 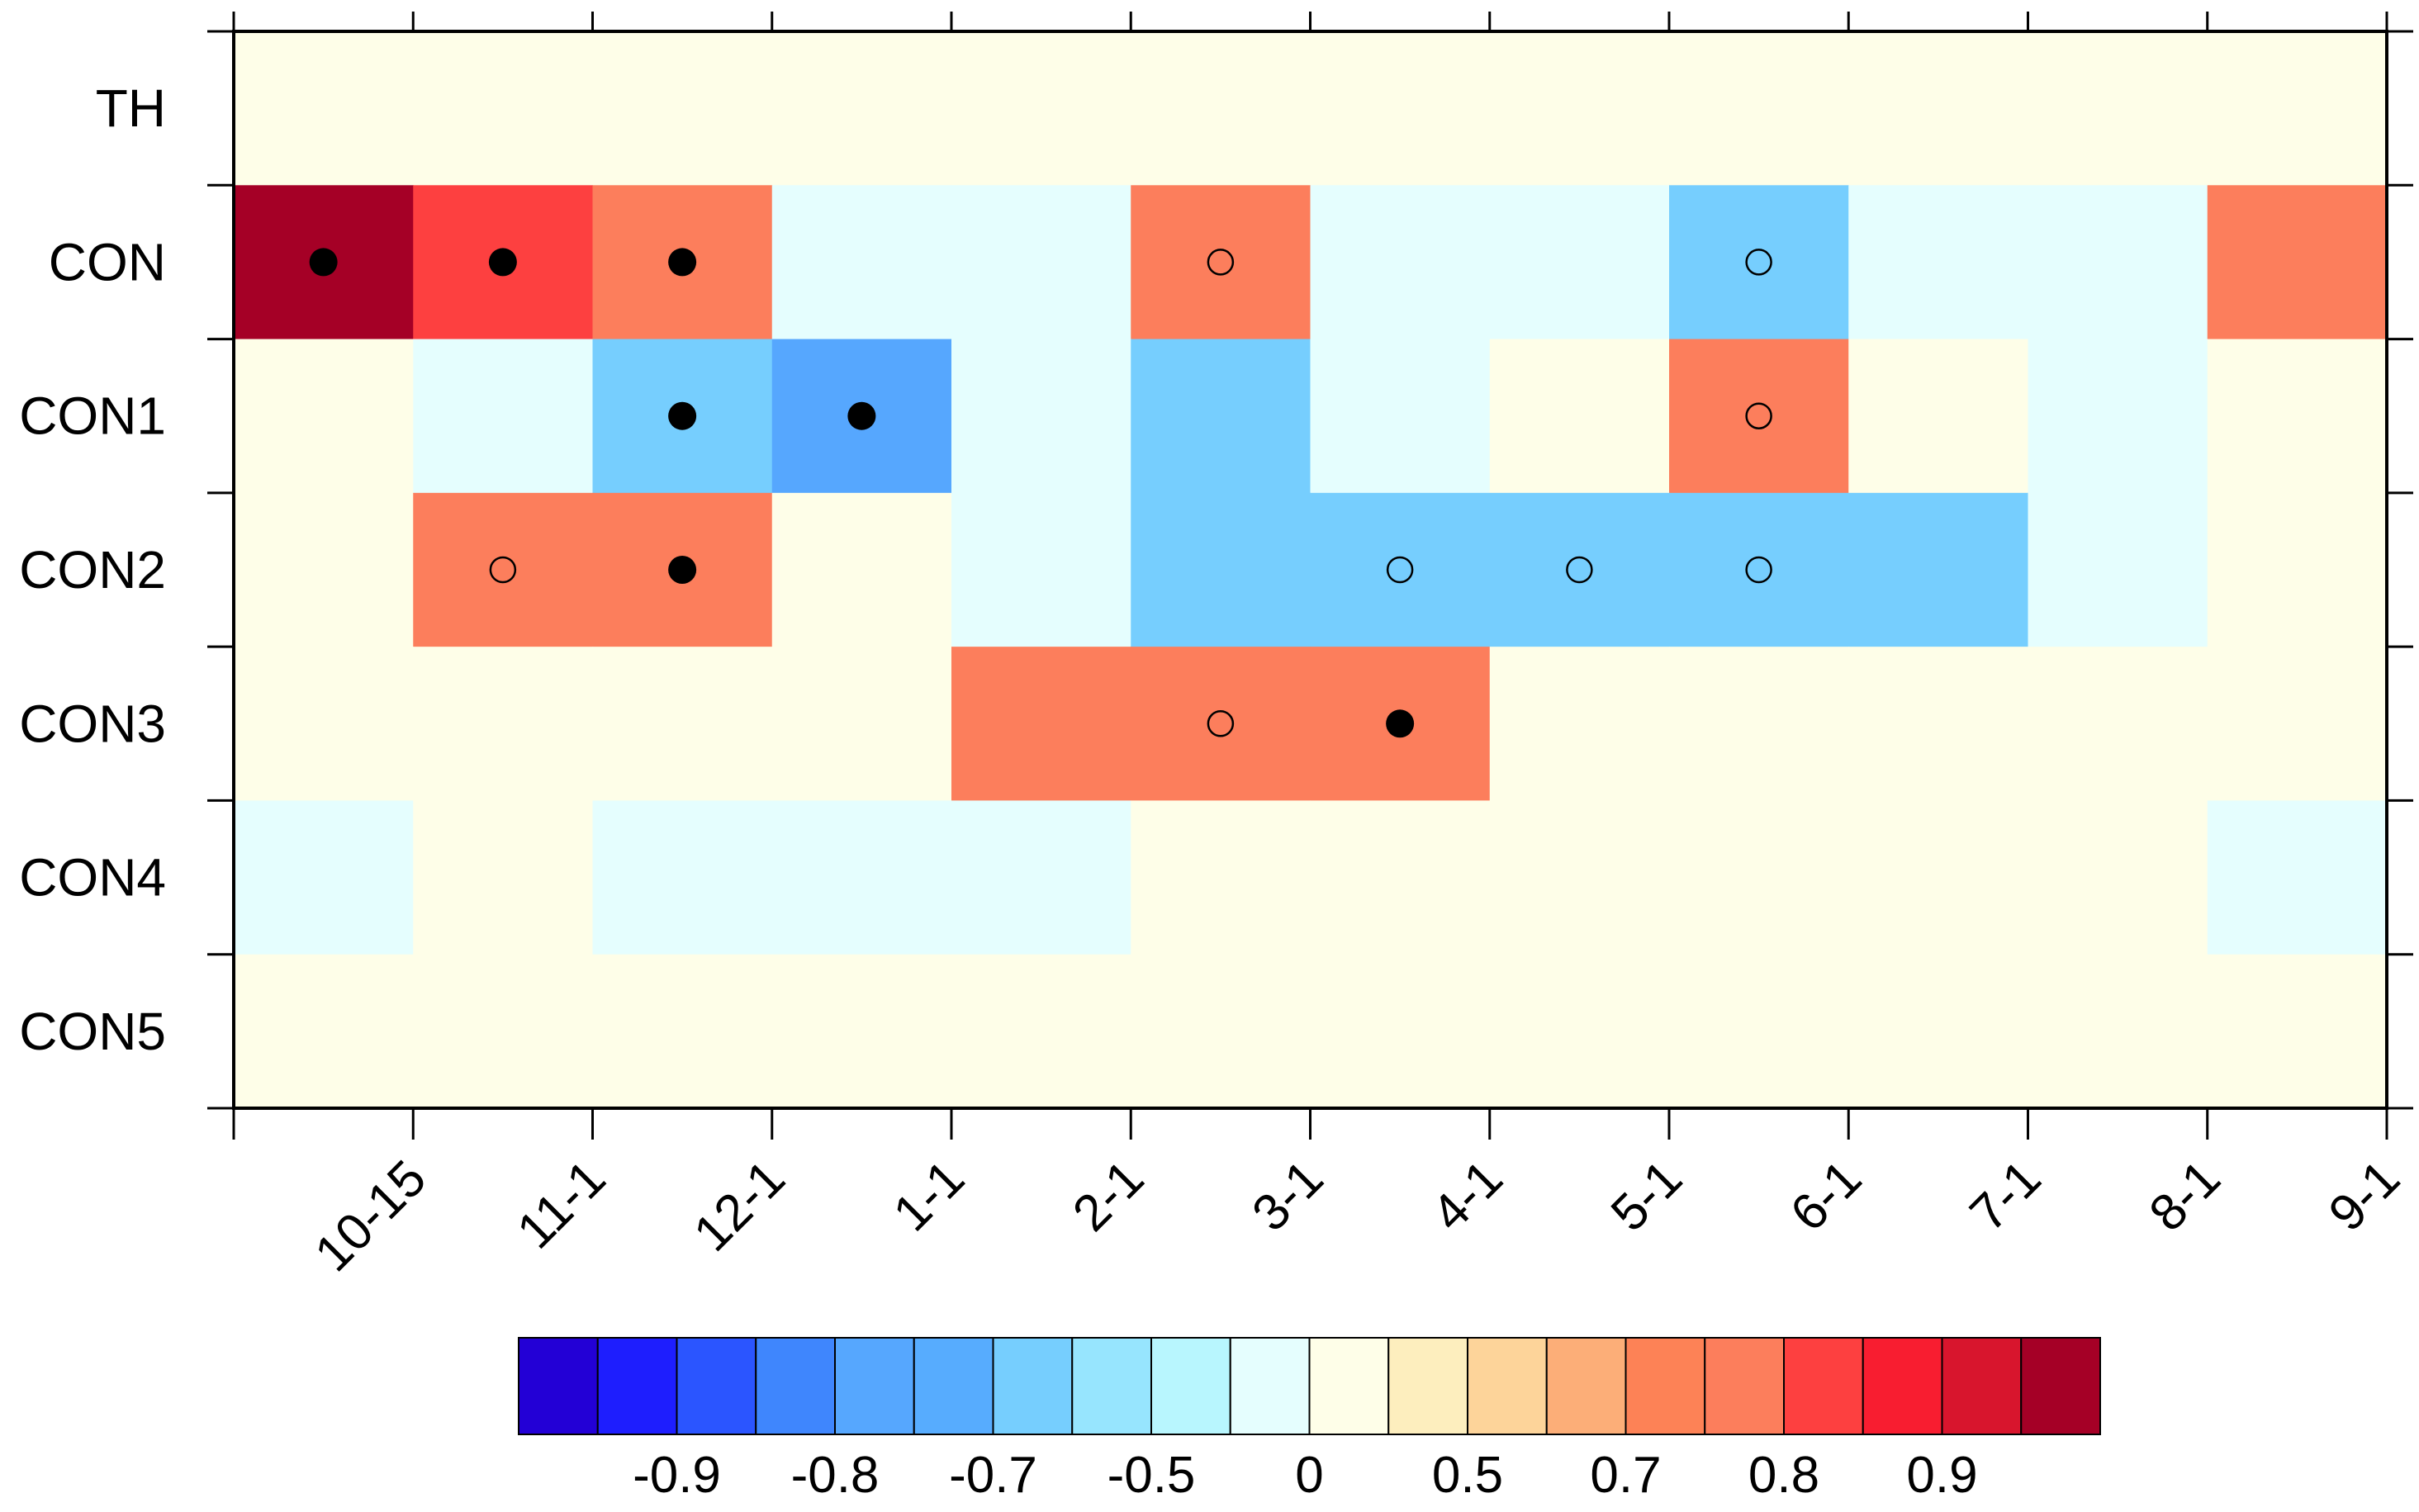 What do you see at coordinates (92, 416) in the screenshot?
I see `y-tick-label-con1: CON1` at bounding box center [92, 416].